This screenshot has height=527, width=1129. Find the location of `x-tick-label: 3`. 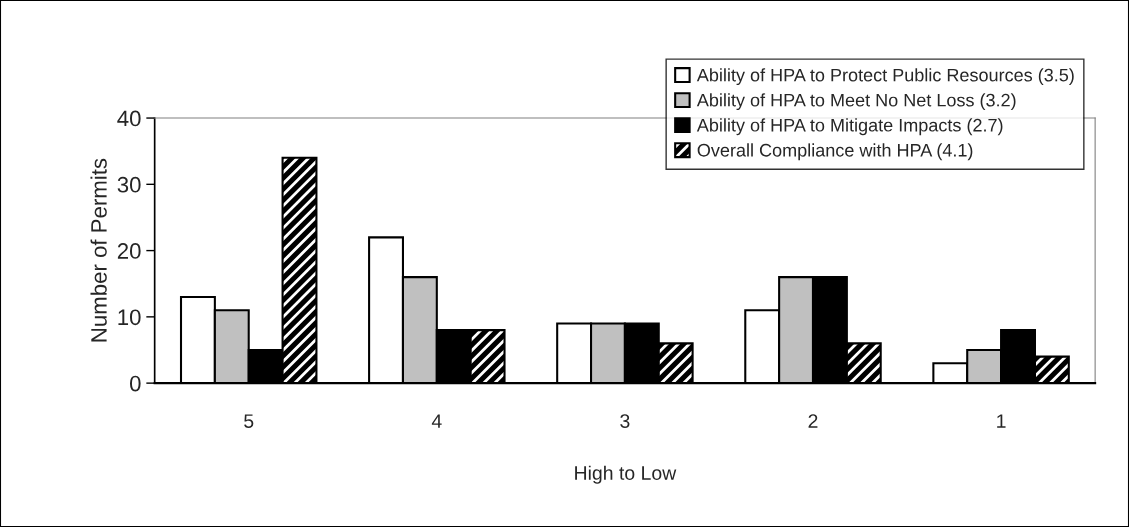

x-tick-label: 3 is located at coordinates (625, 421).